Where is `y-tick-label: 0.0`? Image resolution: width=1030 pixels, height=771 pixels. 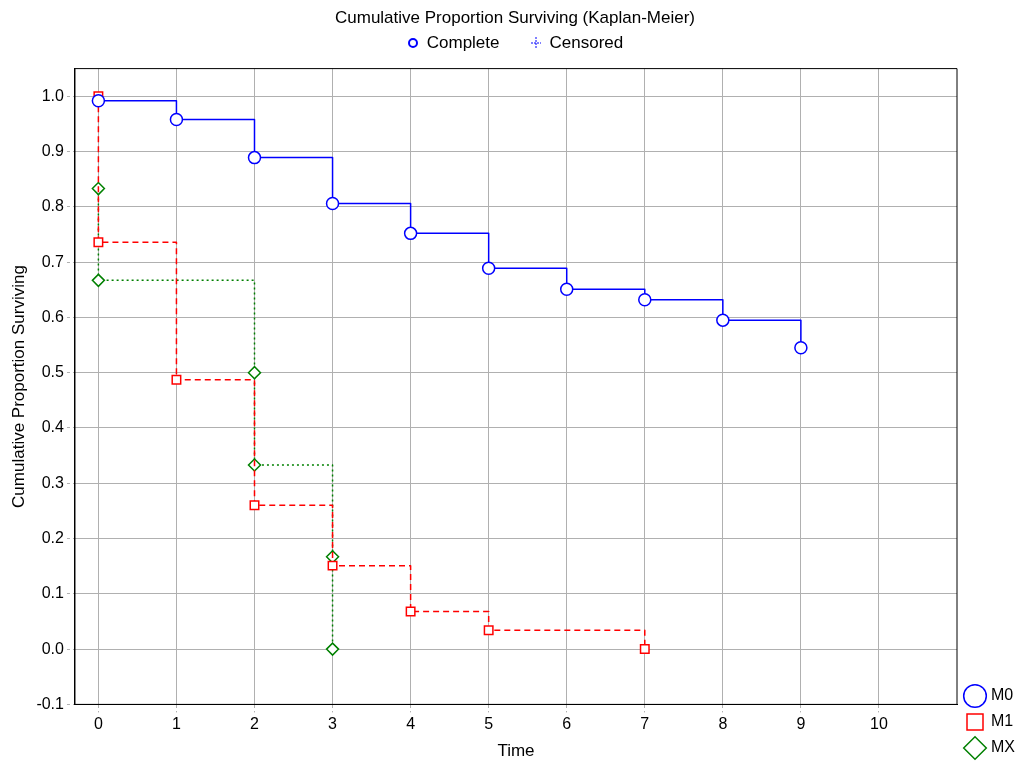
y-tick-label: 0.0 is located at coordinates (53, 648).